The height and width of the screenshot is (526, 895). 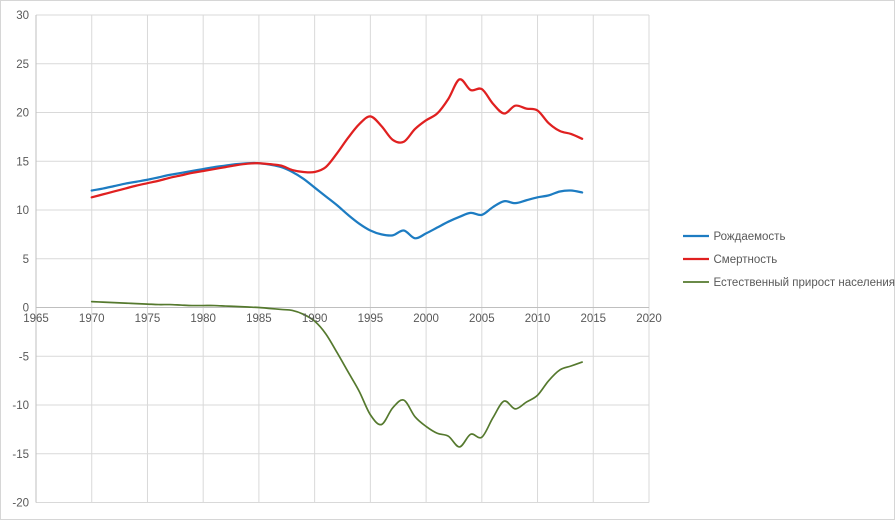 I want to click on x-tick-label: 2000, so click(x=426, y=319).